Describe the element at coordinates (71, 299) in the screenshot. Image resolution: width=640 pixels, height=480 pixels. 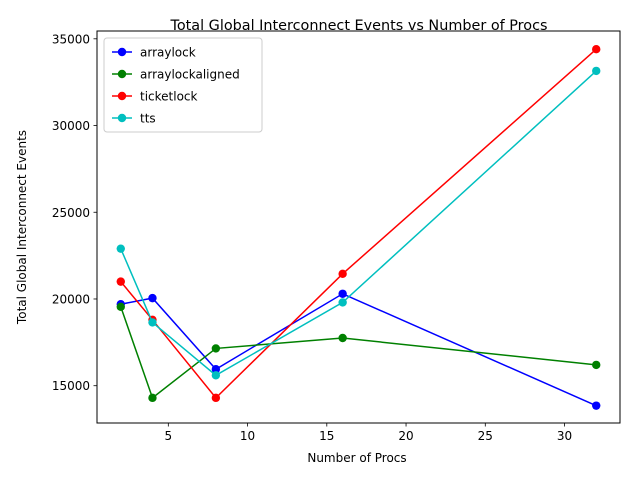
I see `y-tick-label: 20000` at that location.